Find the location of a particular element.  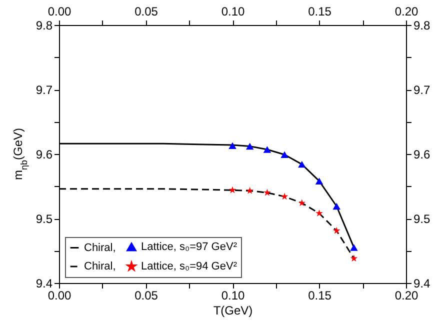

y2-tick-label: 9.5 is located at coordinates (422, 219).